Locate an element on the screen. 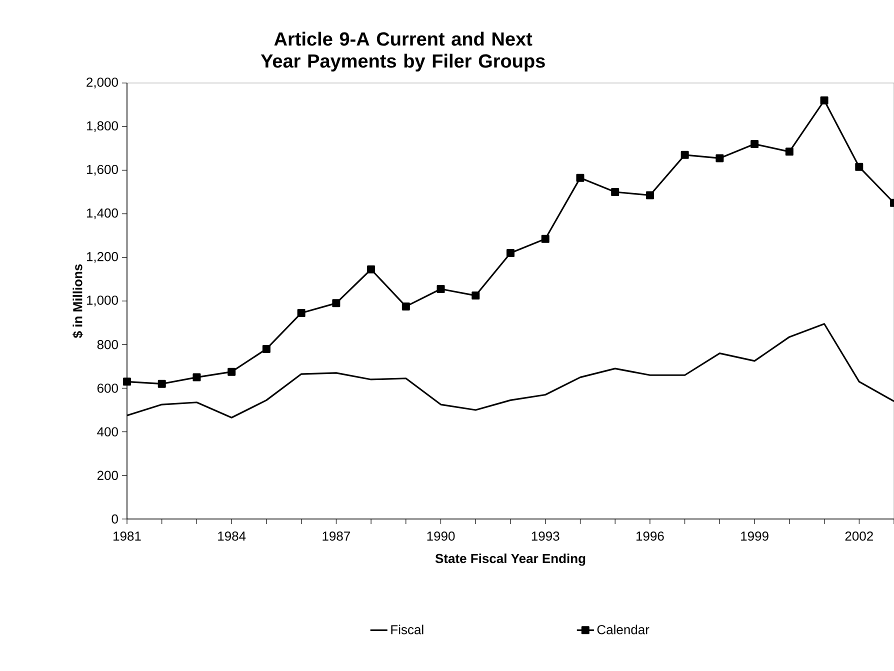  y-tick-label: 1,000 is located at coordinates (102, 301).